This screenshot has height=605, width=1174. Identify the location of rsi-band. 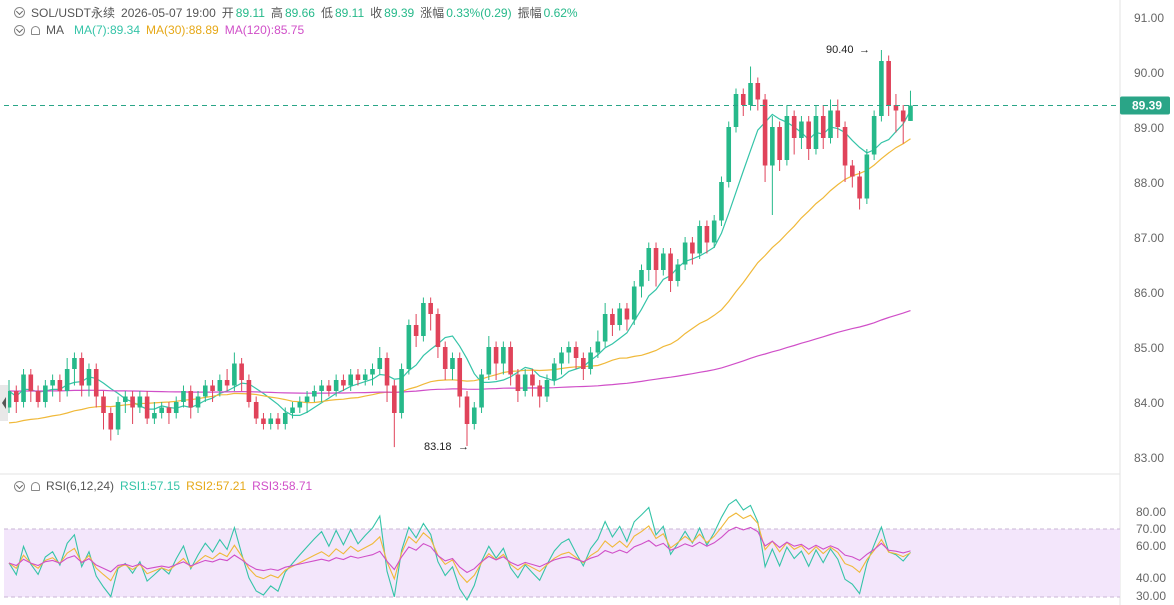
(562, 563).